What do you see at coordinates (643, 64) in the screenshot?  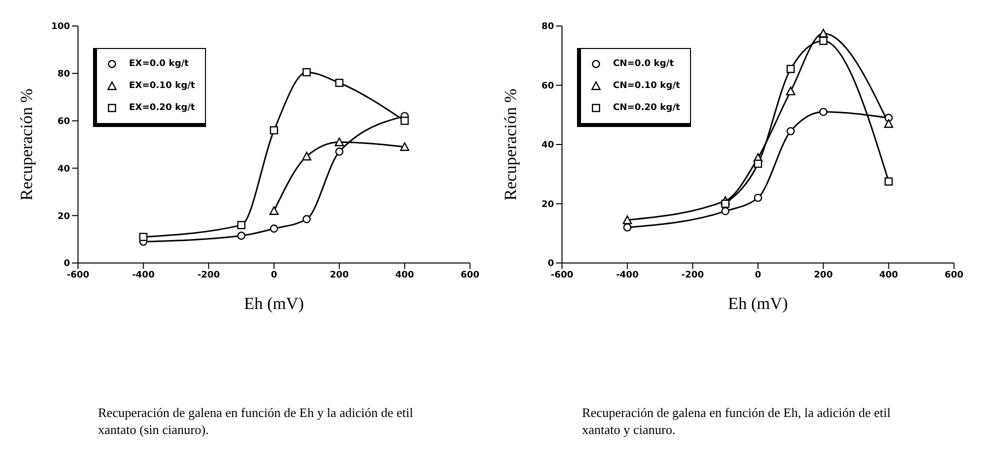 I see `legend-label: CN=0.0 kg/t` at bounding box center [643, 64].